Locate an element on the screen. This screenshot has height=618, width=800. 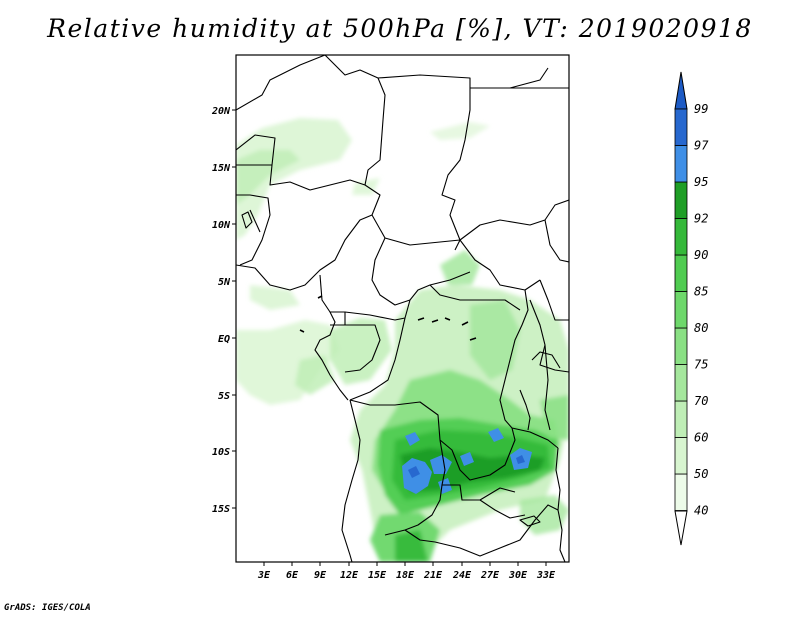
lon-label: 24E is located at coordinates (462, 575).